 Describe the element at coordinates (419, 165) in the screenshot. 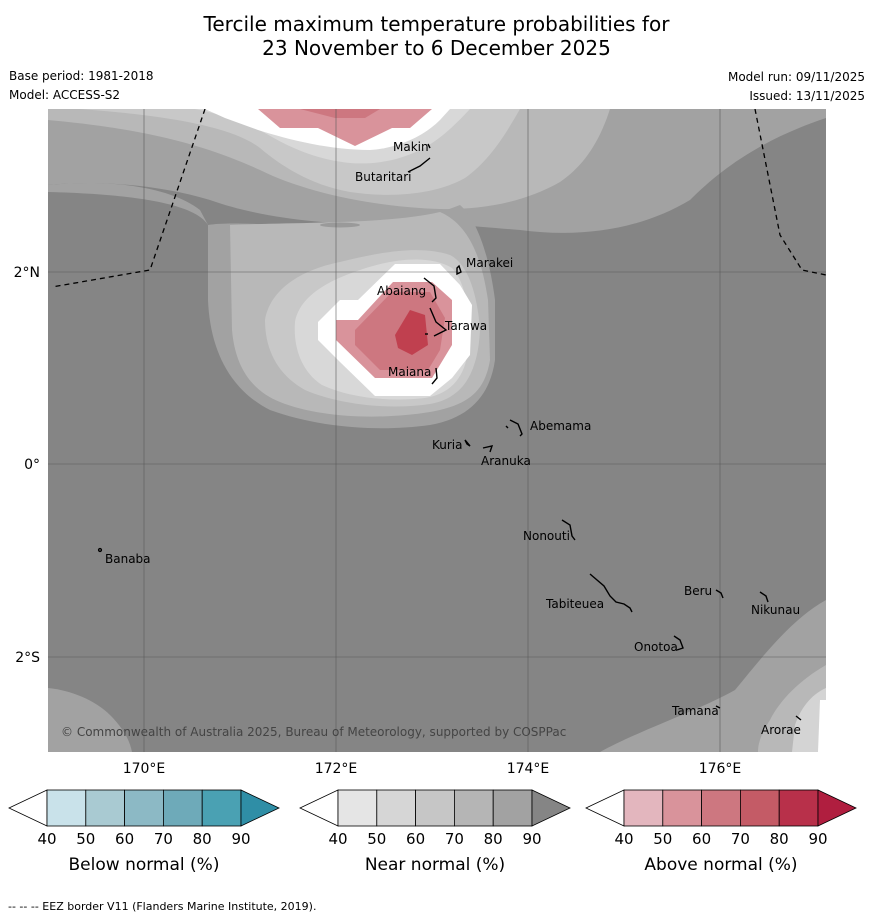

I see `butaritari-outline` at that location.